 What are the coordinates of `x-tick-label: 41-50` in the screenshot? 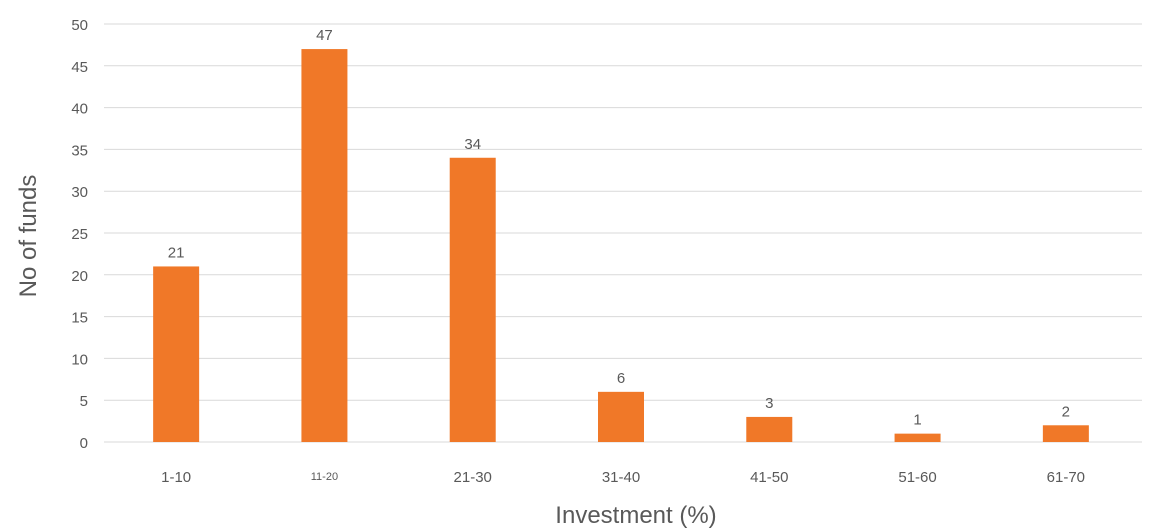 It's located at (769, 477).